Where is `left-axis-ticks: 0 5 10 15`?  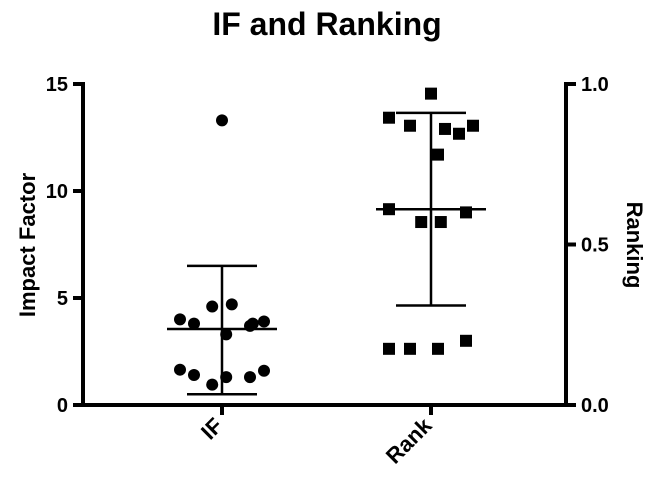
left-axis-ticks: 0 5 10 15 is located at coordinates (64, 245).